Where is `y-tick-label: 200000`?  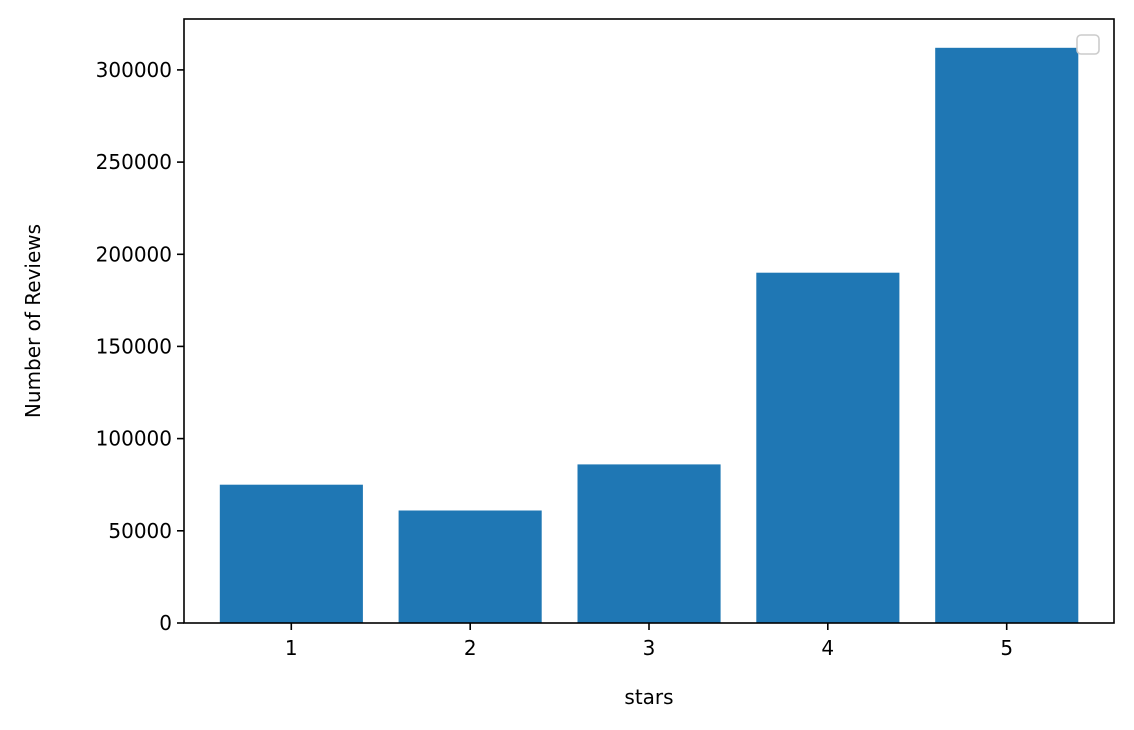
y-tick-label: 200000 is located at coordinates (134, 254).